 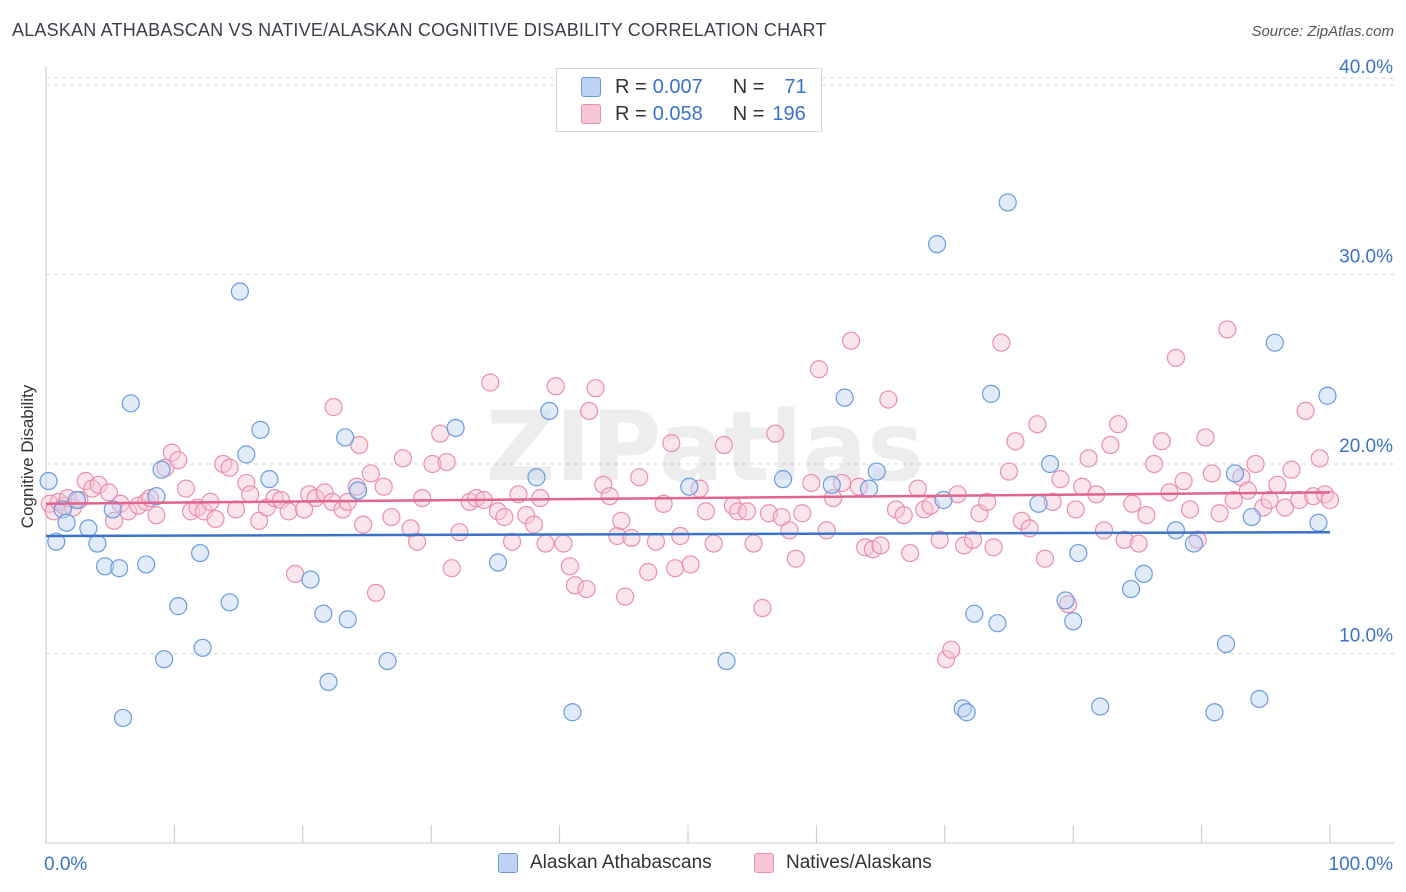 What do you see at coordinates (677, 86) in the screenshot?
I see `r-value: 0.007` at bounding box center [677, 86].